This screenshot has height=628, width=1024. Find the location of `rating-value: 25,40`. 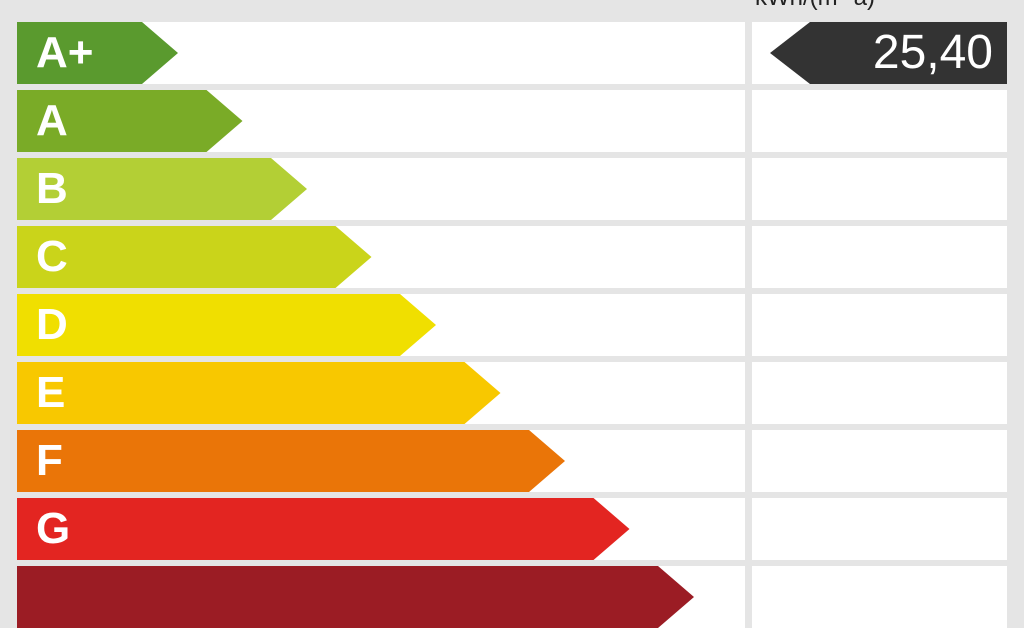

rating-value: 25,40 is located at coordinates (932, 52).